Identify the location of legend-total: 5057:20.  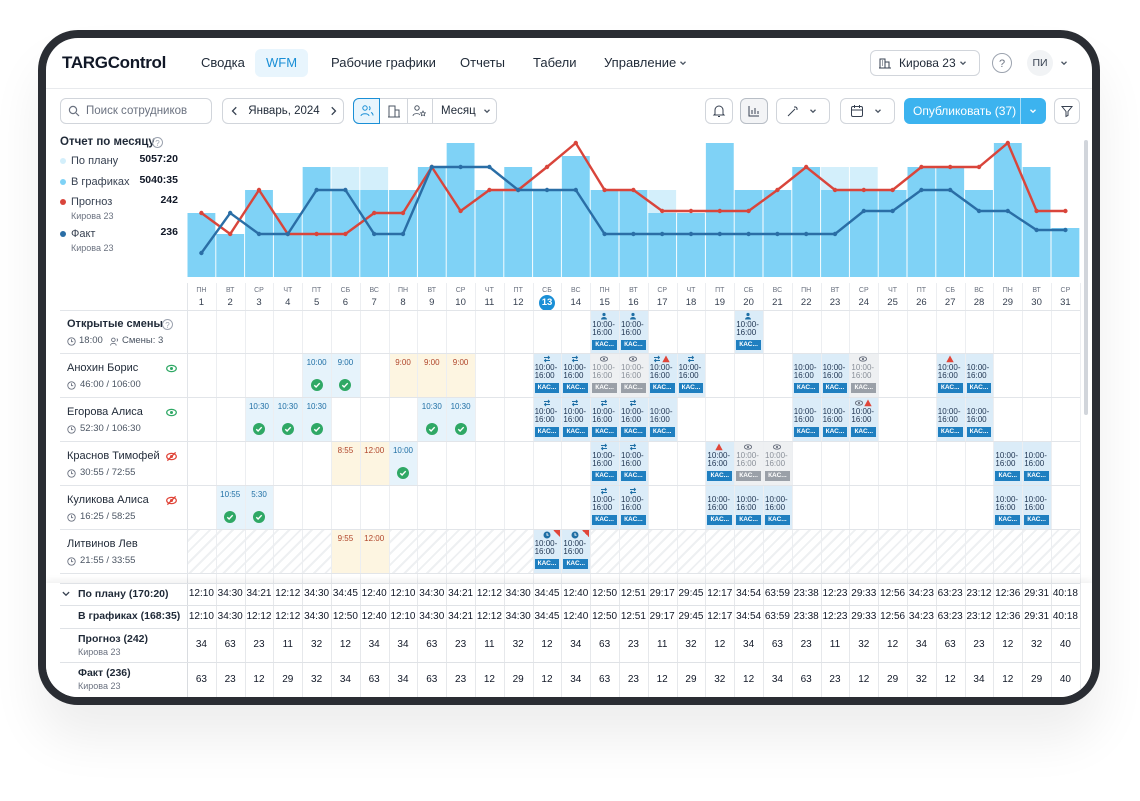
(158, 159).